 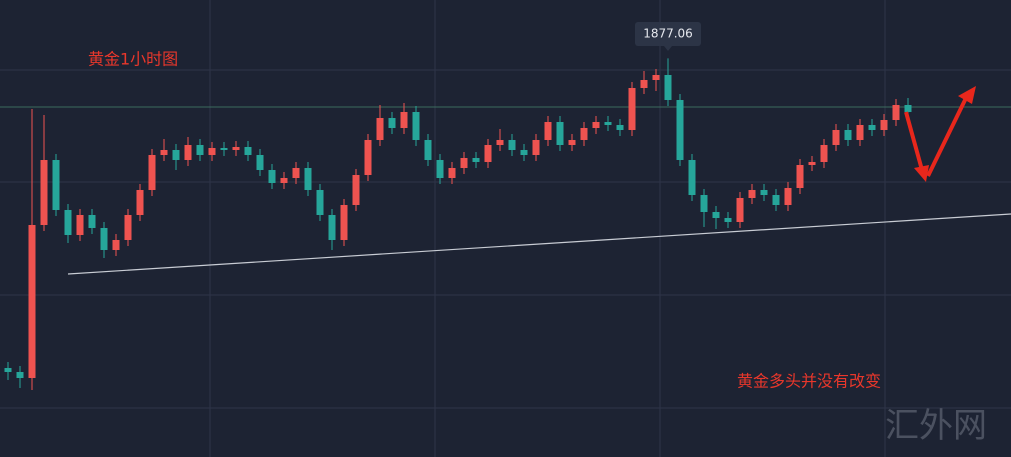 I want to click on annotation: 黄金多头并没有改变, so click(x=809, y=381).